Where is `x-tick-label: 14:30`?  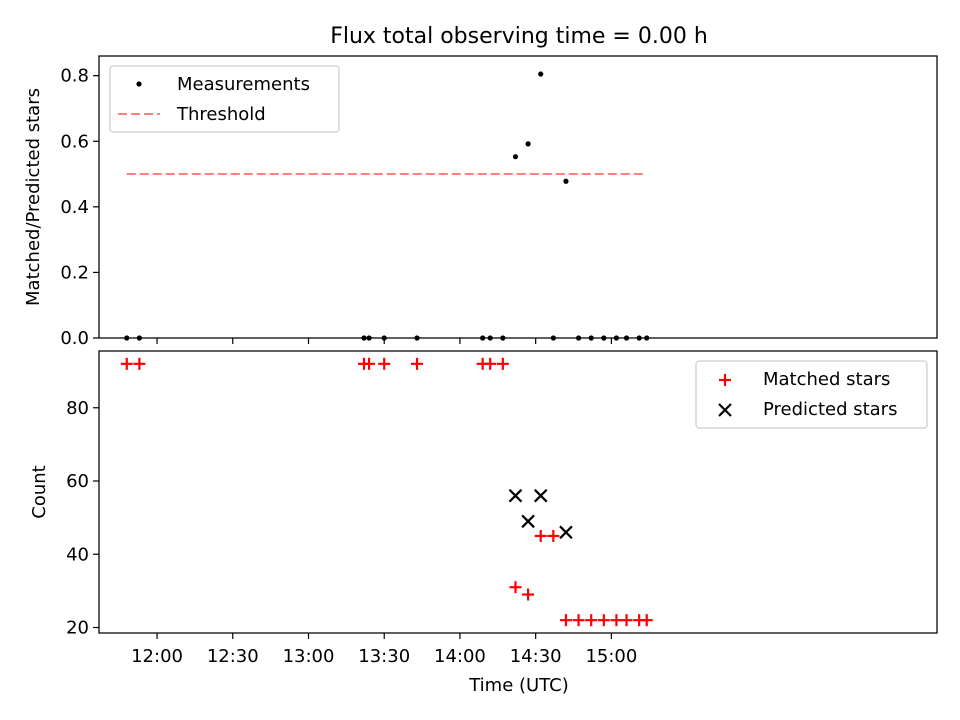 x-tick-label: 14:30 is located at coordinates (536, 656).